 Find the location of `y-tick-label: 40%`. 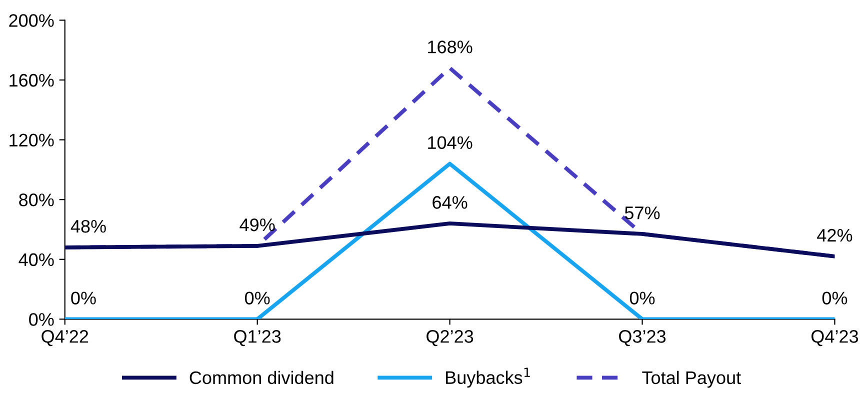

y-tick-label: 40% is located at coordinates (36, 259).